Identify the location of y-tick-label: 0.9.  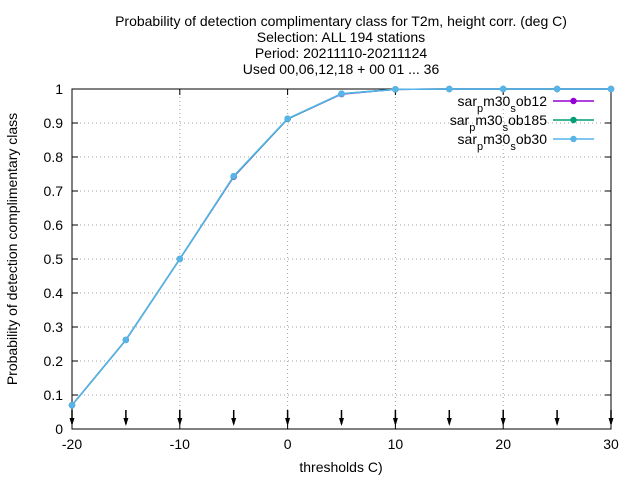
(54, 123).